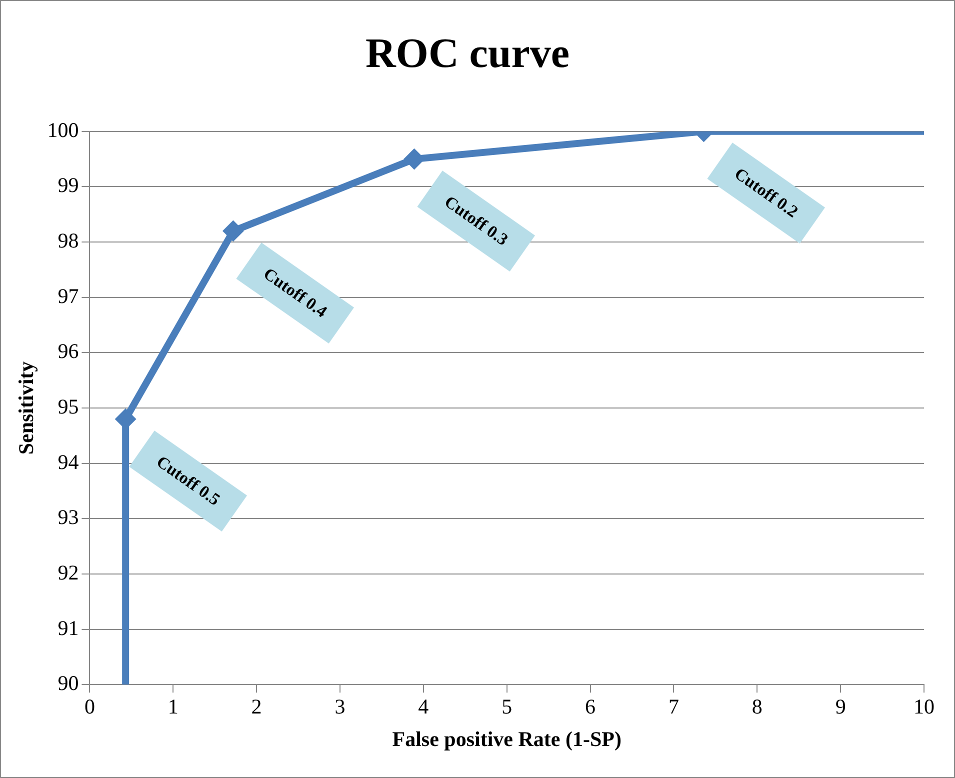 Image resolution: width=955 pixels, height=778 pixels. Describe the element at coordinates (26, 407) in the screenshot. I see `y-axis-title: Sensitivity` at that location.